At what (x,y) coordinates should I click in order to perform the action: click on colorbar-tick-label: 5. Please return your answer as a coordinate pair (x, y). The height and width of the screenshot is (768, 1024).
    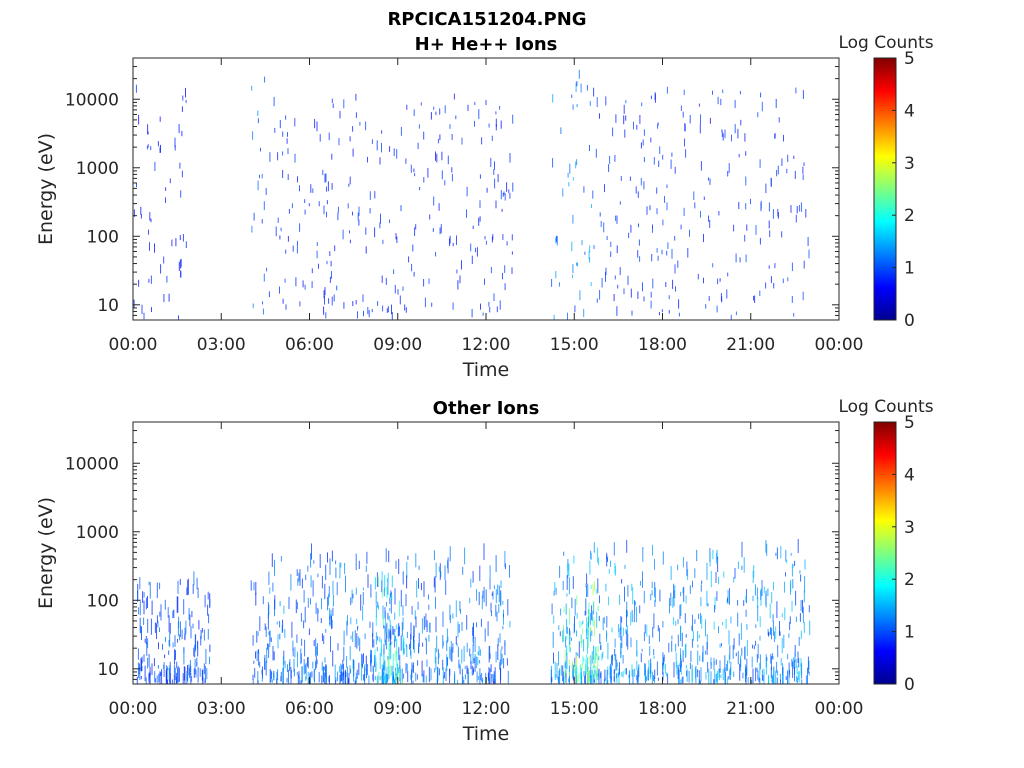
    Looking at the image, I should click on (909, 423).